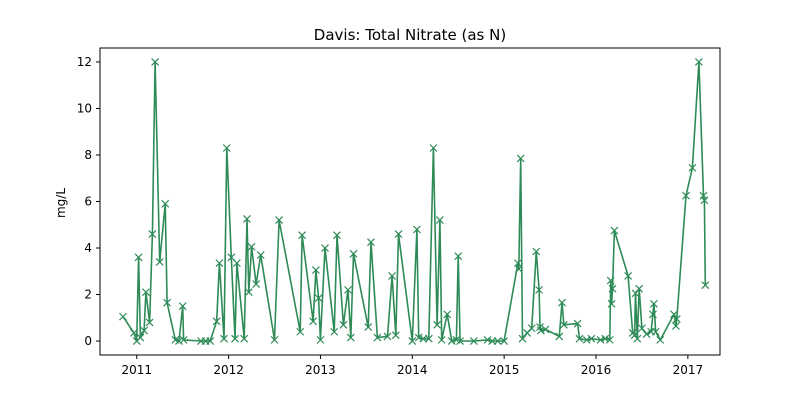 The height and width of the screenshot is (400, 800). Describe the element at coordinates (61, 203) in the screenshot. I see `y-axis-label: mg/L` at that location.